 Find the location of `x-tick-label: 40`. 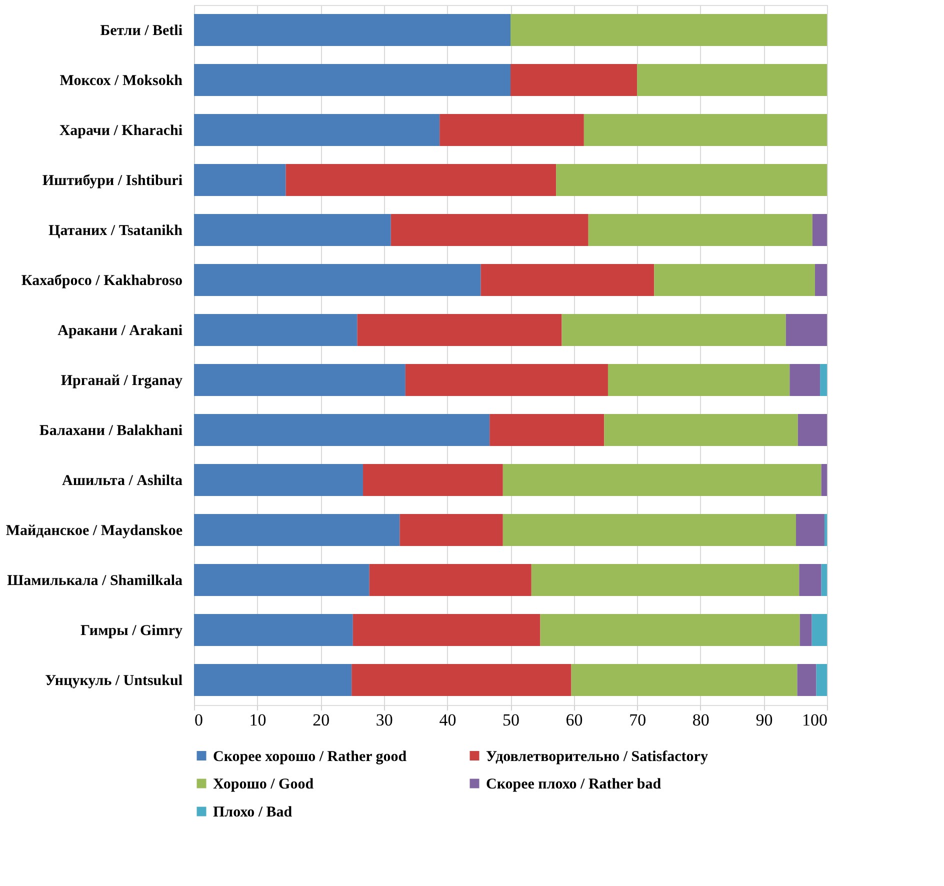

x-tick-label: 40 is located at coordinates (447, 720).